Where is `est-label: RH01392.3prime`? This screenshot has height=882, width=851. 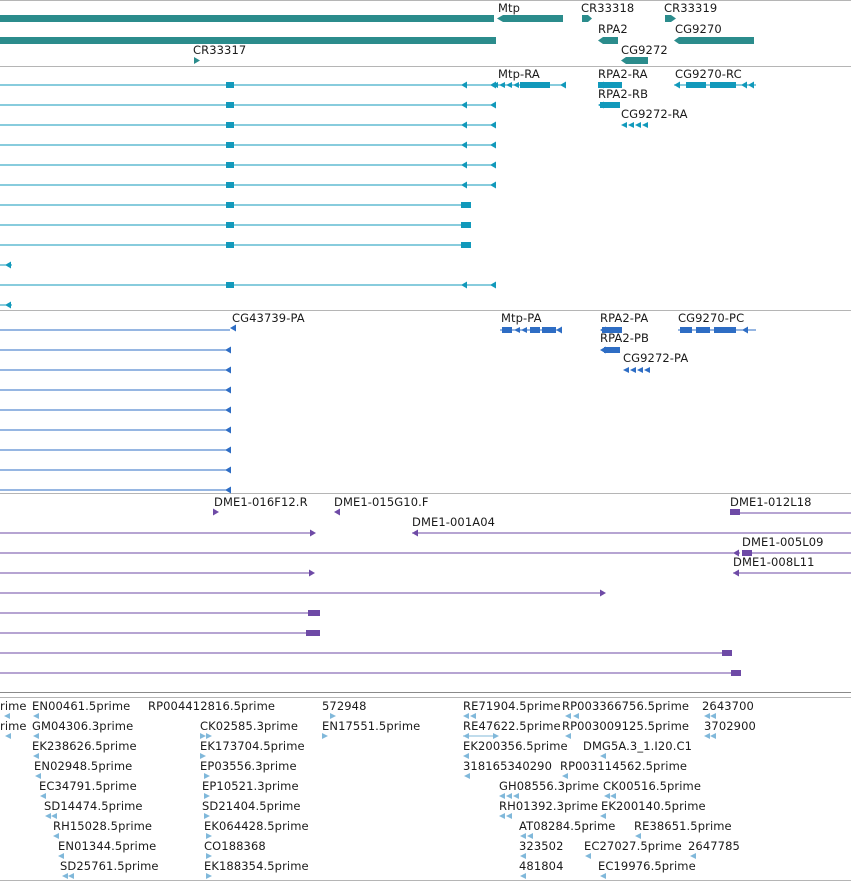 est-label: RH01392.3prime is located at coordinates (549, 806).